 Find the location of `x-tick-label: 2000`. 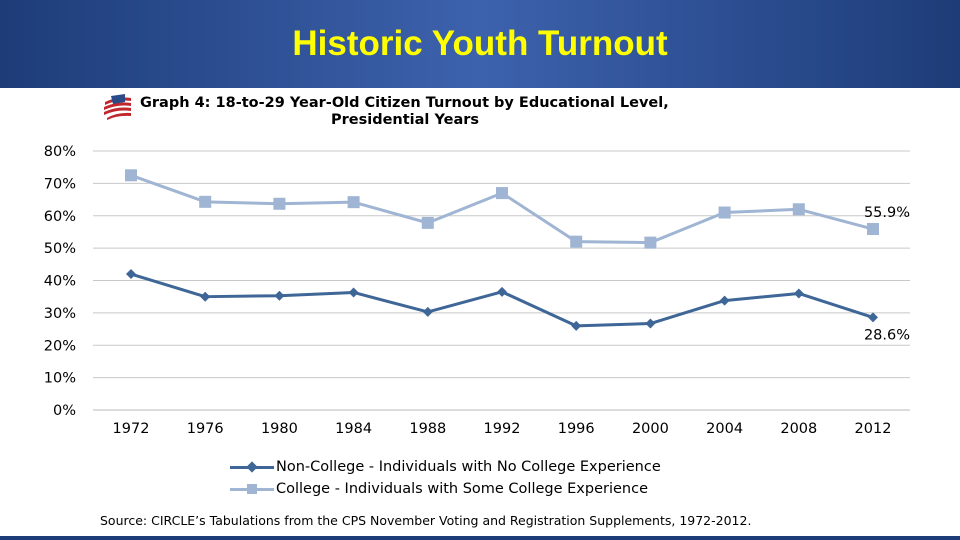

x-tick-label: 2000 is located at coordinates (650, 429).